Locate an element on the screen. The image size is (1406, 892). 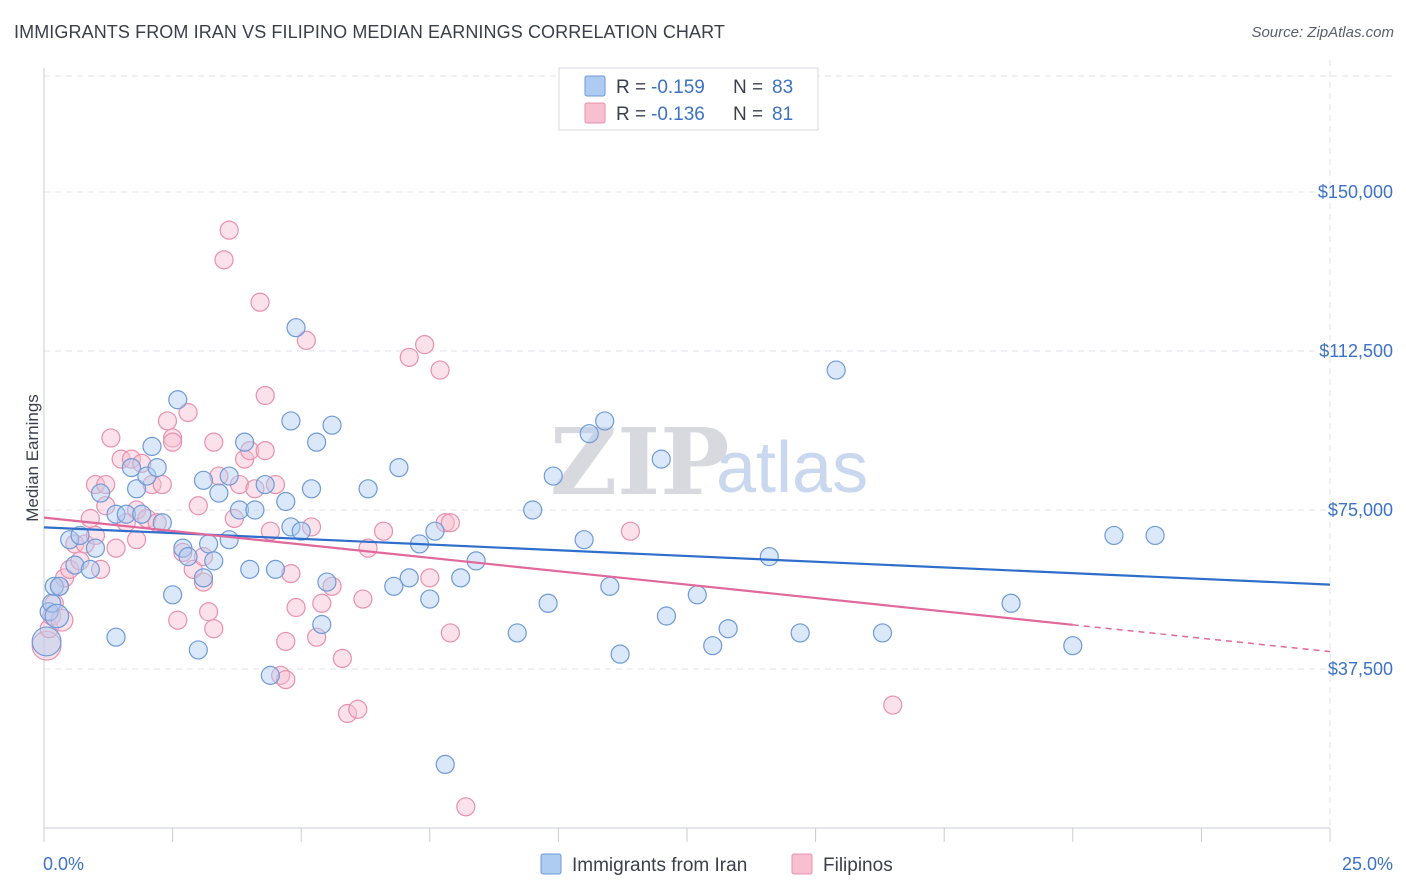
x-tick-label-max: 25.0% is located at coordinates (1367, 864).